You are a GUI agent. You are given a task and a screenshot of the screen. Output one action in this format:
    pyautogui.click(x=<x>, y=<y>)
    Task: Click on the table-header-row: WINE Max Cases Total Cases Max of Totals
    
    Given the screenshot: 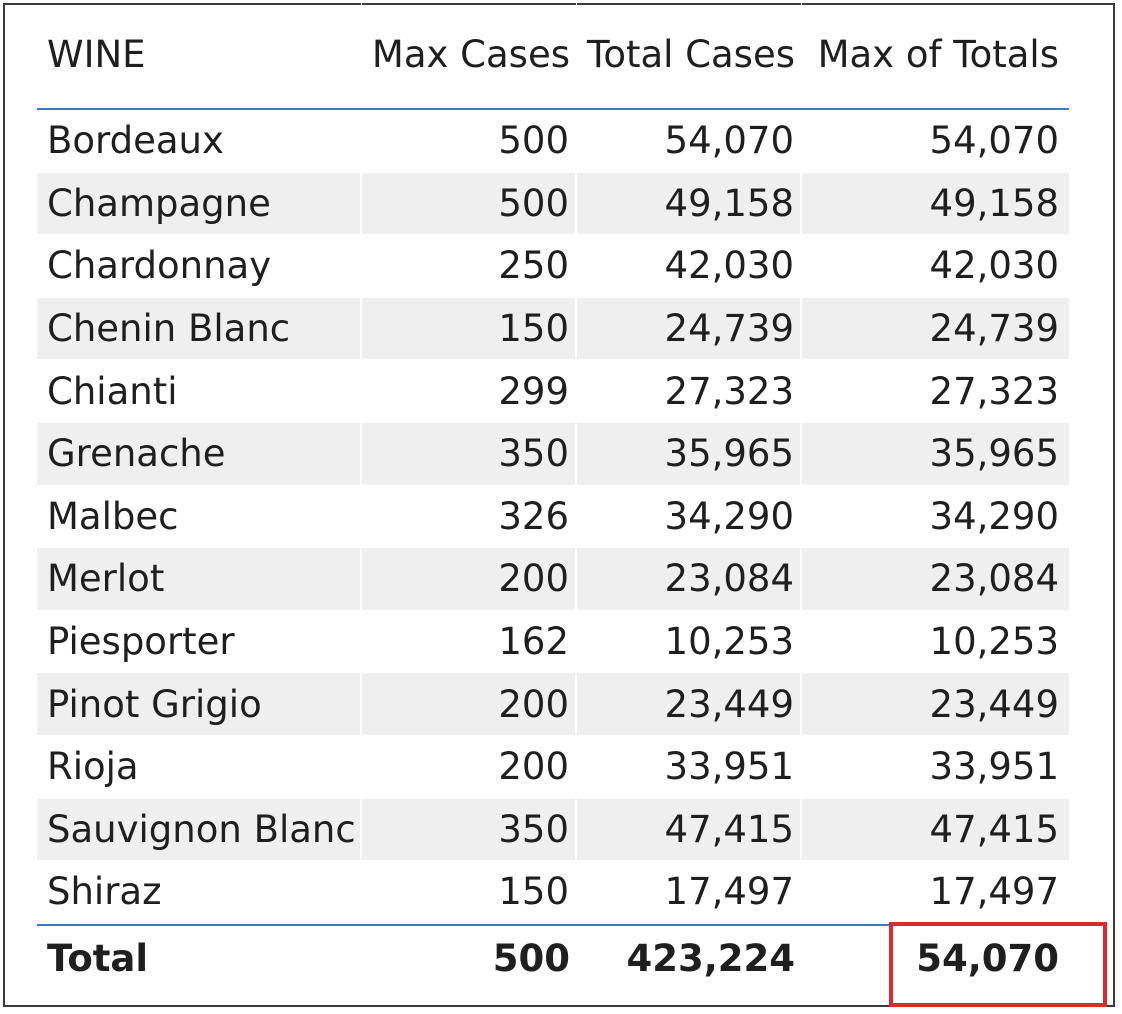 What is the action you would take?
    pyautogui.click(x=553, y=55)
    